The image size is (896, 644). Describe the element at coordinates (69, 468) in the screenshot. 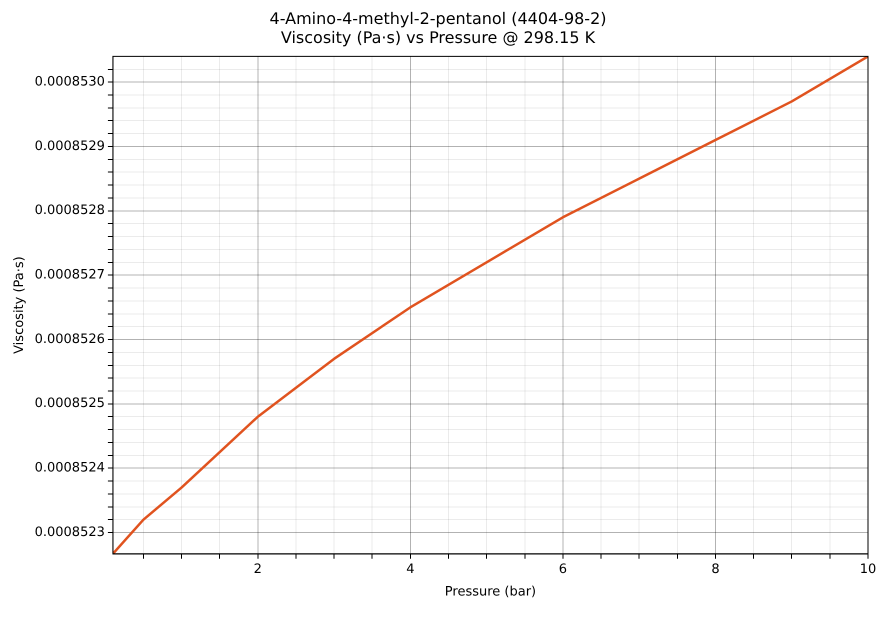

I see `y-tick-label: 0.0008524` at that location.